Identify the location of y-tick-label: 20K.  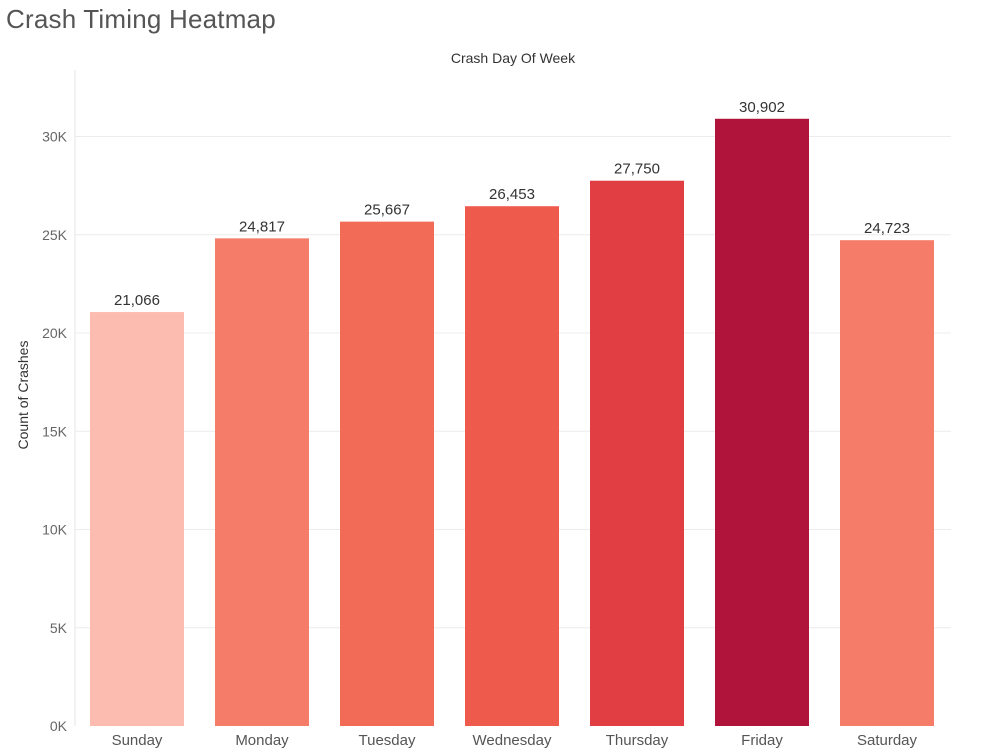
(55, 333).